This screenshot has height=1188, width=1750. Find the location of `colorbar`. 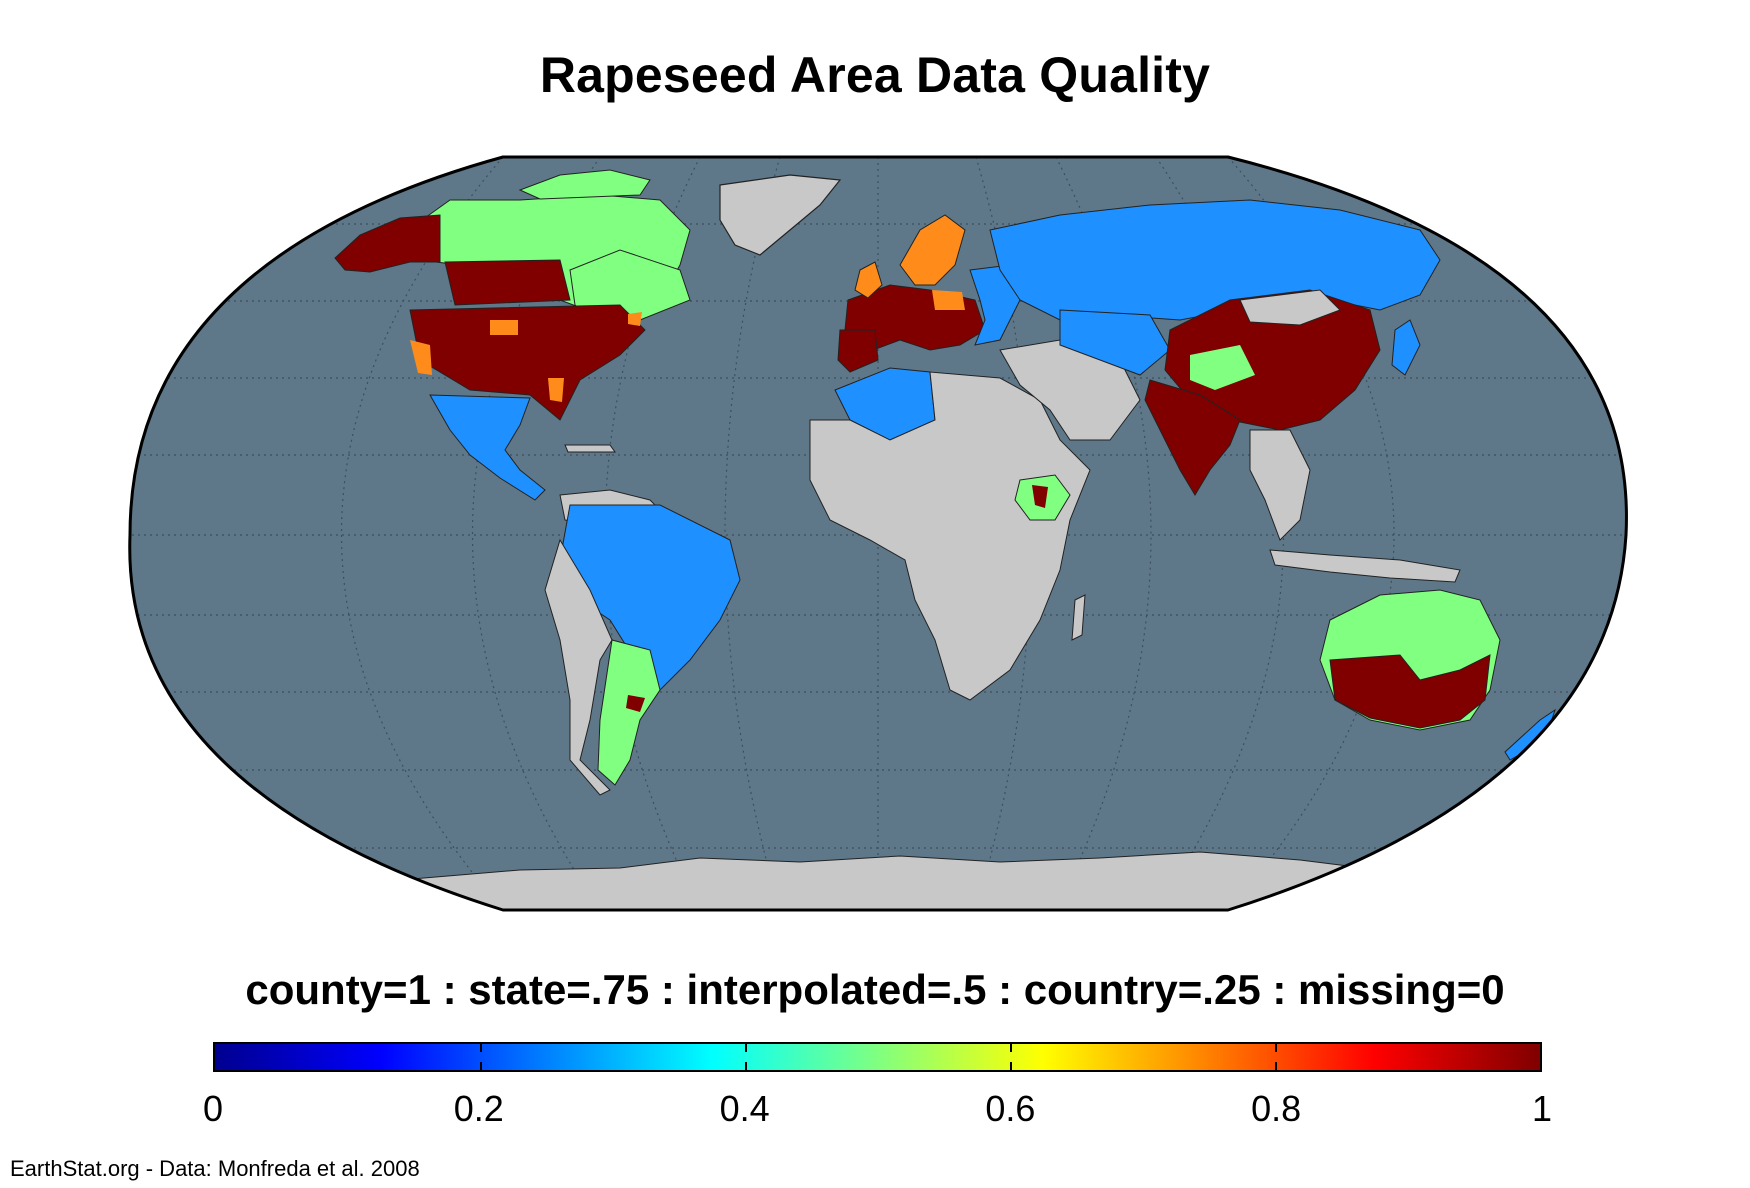

colorbar is located at coordinates (877, 1057).